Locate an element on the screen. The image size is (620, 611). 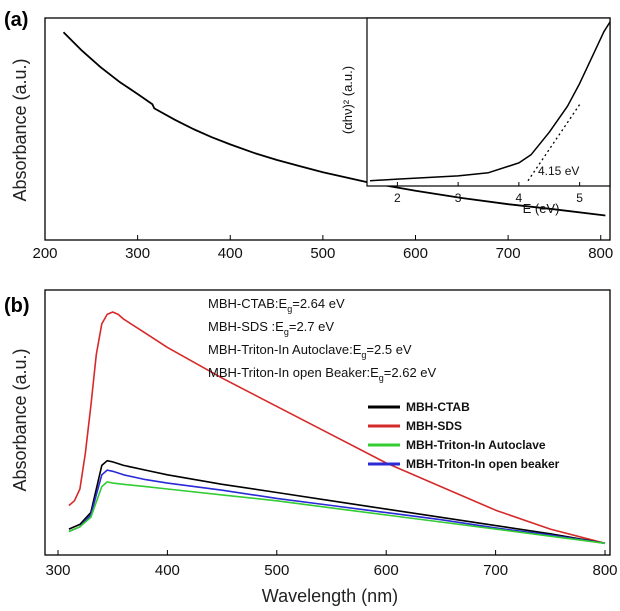
panel-a-x-tick-label-400: 400 is located at coordinates (230, 253).